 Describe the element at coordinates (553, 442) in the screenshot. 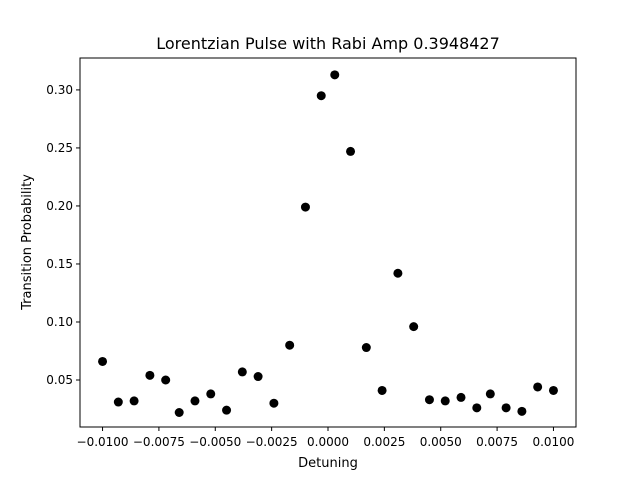

I see `x-tick-label: 0.0100` at that location.